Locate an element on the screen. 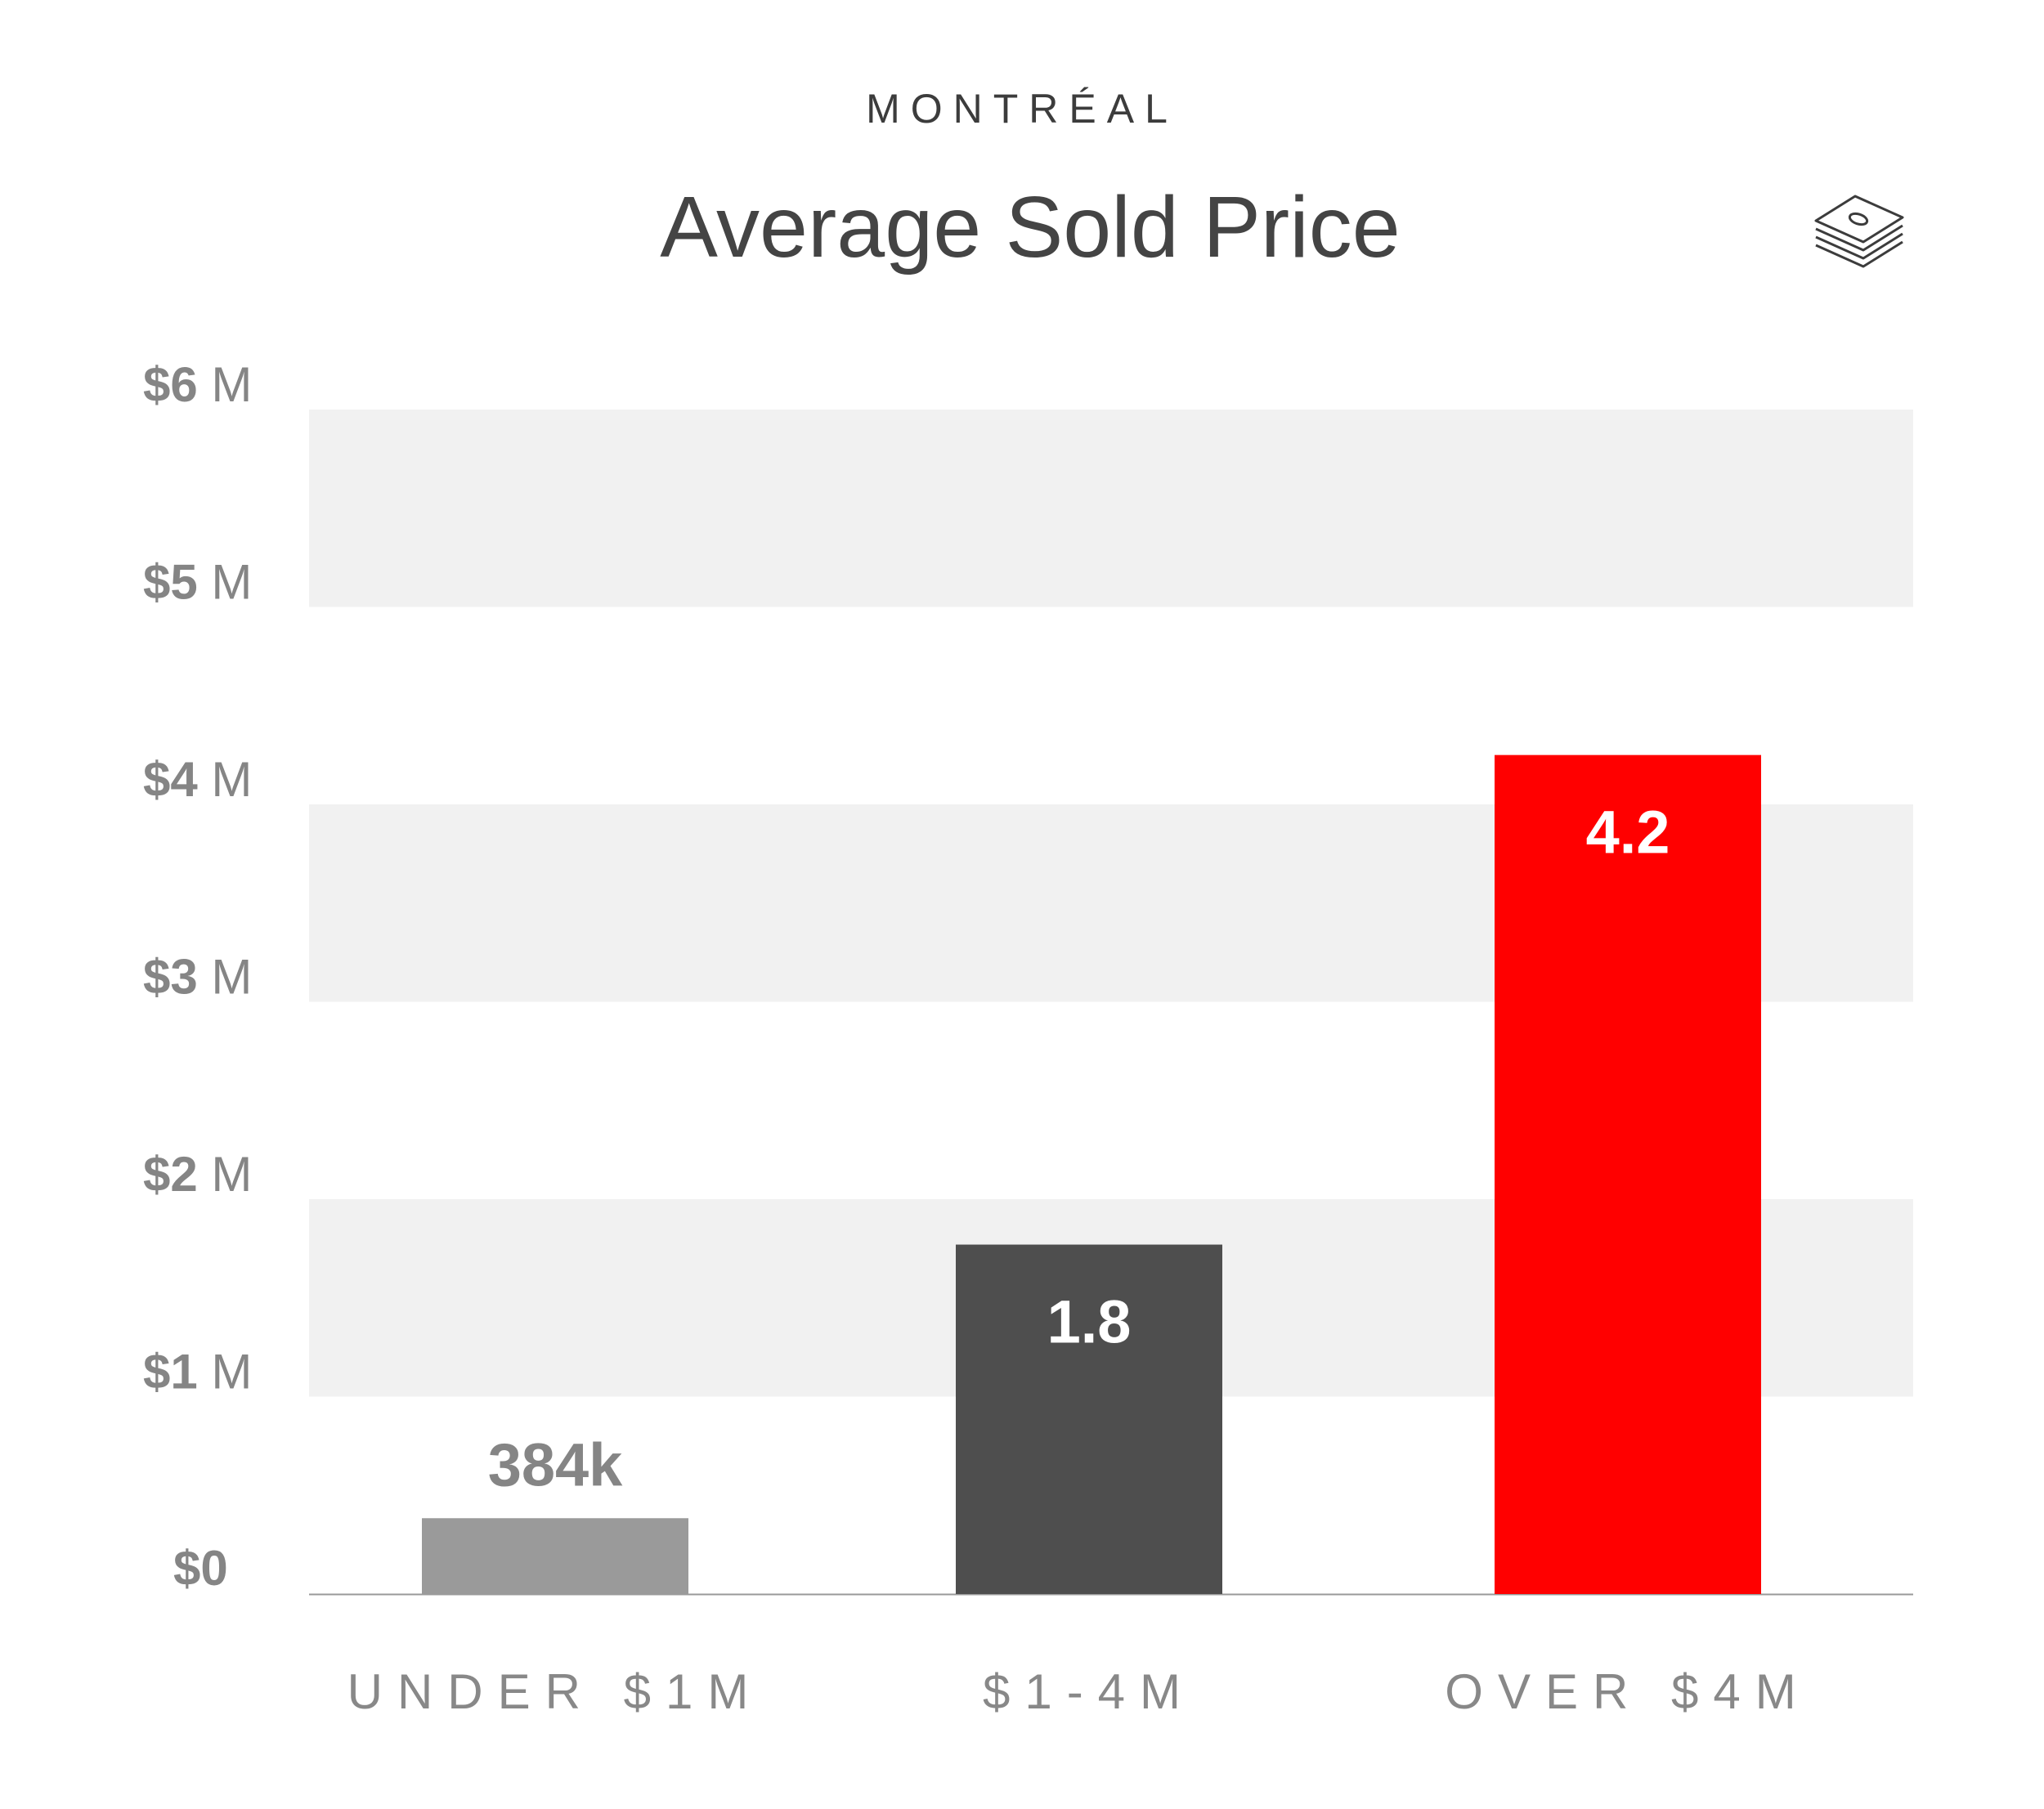 The height and width of the screenshot is (1809, 2044). y-tick-label: $6 M is located at coordinates (198, 385).